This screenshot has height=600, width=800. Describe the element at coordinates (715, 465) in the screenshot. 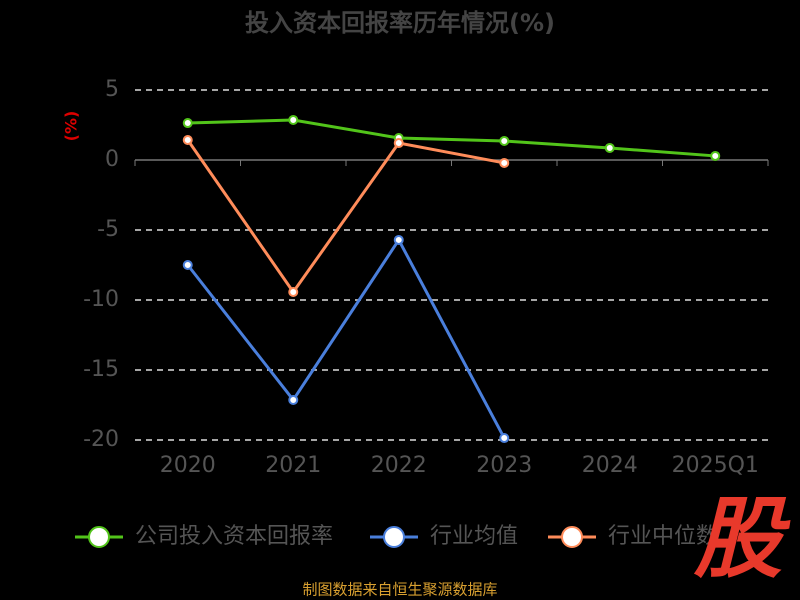

I see `x-tick-label: 2025Q1` at that location.